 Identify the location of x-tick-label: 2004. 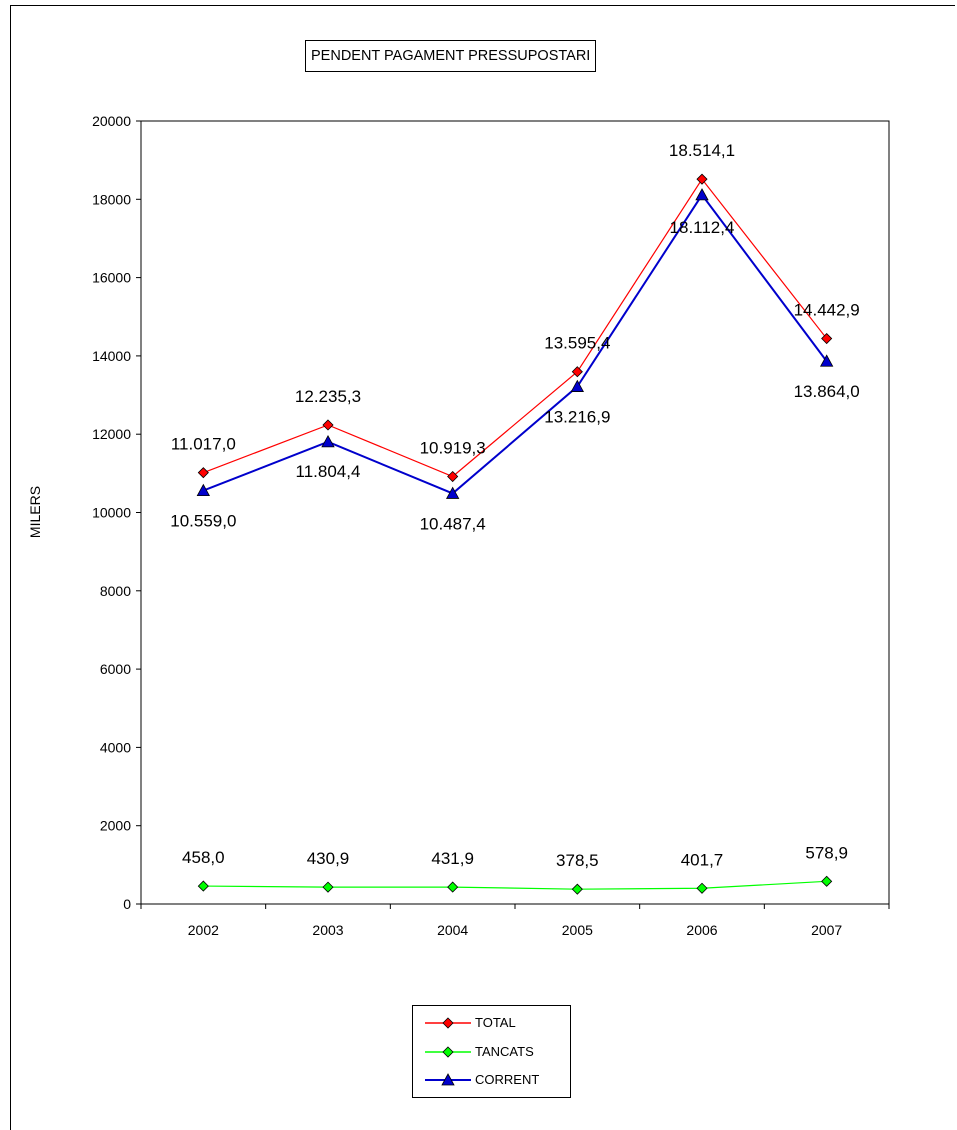
(452, 930).